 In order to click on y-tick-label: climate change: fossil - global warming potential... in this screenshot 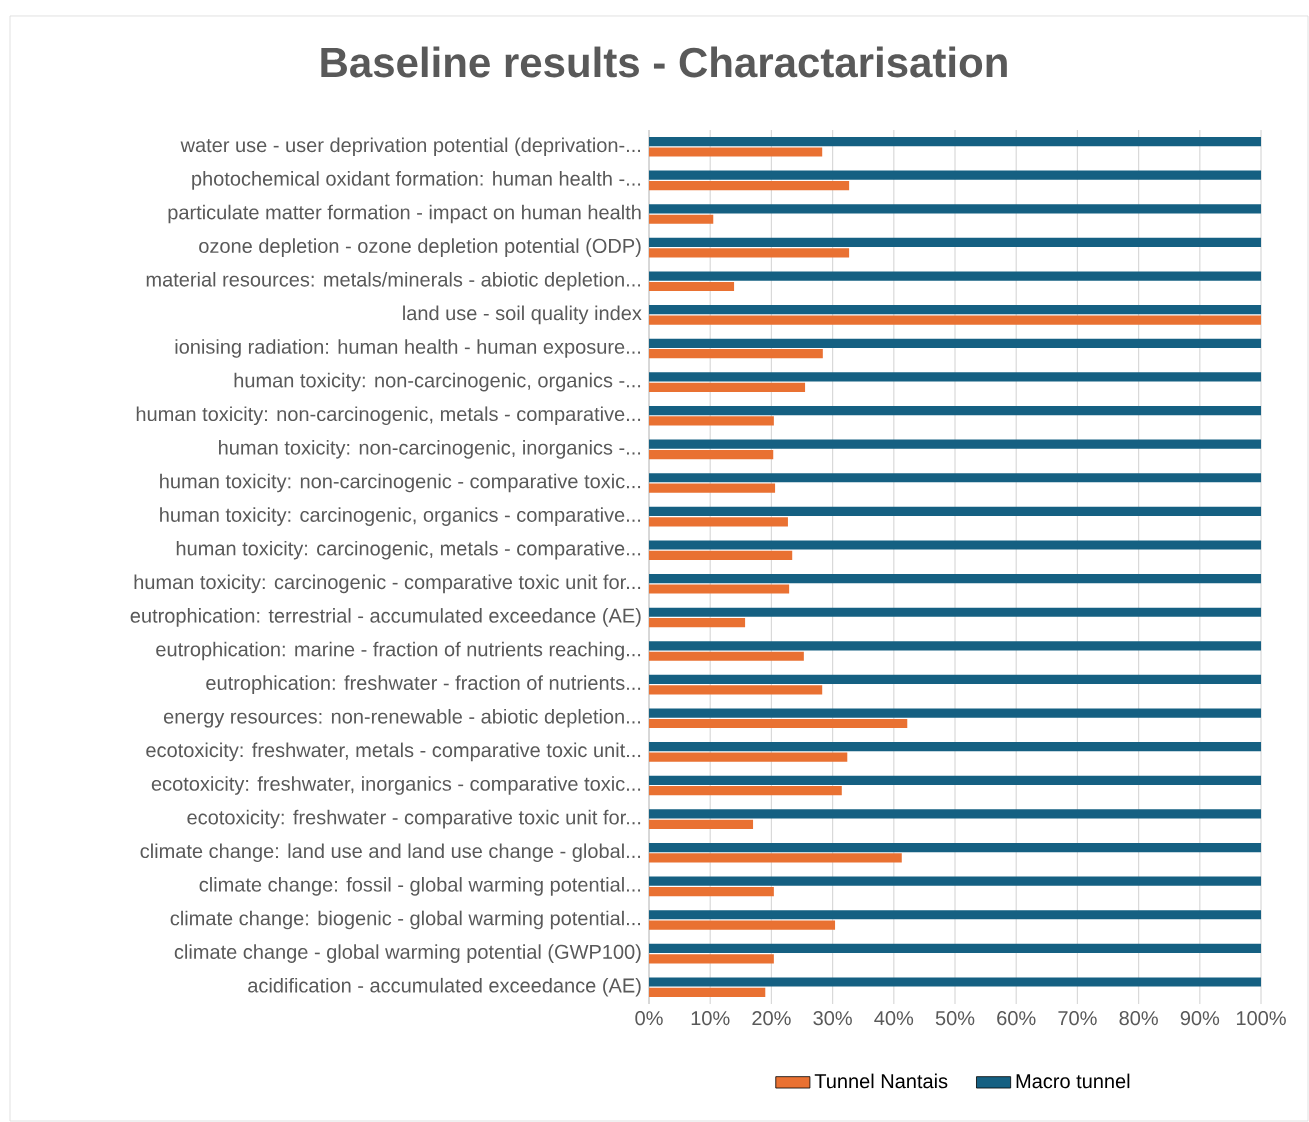, I will do `click(420, 886)`.